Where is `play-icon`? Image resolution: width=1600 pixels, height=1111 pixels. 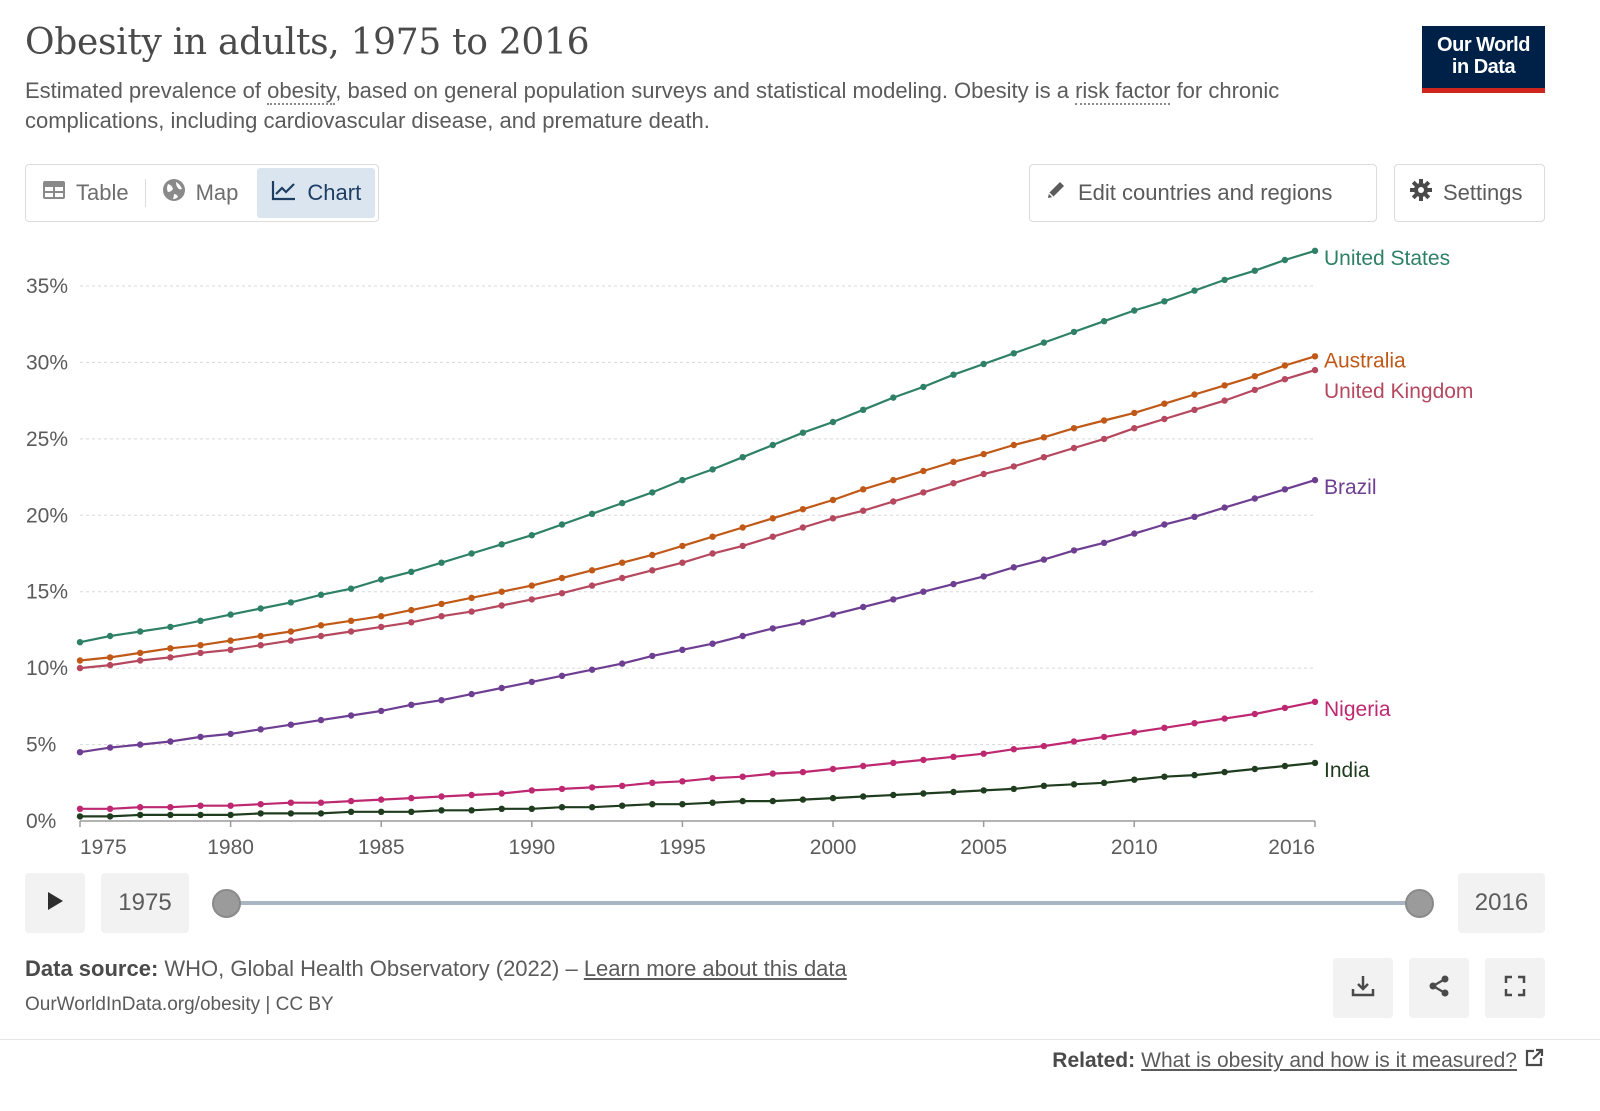
play-icon is located at coordinates (55, 903).